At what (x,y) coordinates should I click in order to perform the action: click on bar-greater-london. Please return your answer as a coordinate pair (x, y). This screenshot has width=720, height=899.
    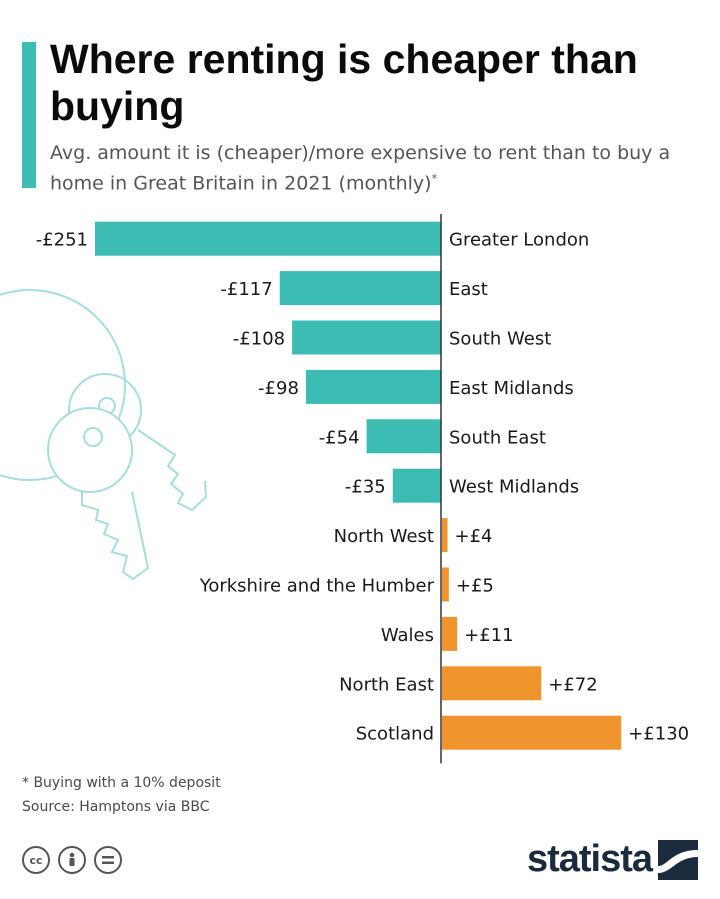
    Looking at the image, I should click on (268, 238).